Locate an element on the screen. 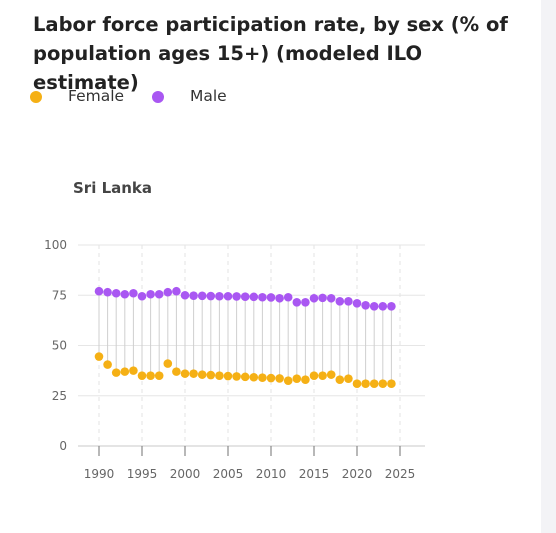 Image resolution: width=556 pixels, height=533 pixels. x-tick-label: 2000 is located at coordinates (185, 474).